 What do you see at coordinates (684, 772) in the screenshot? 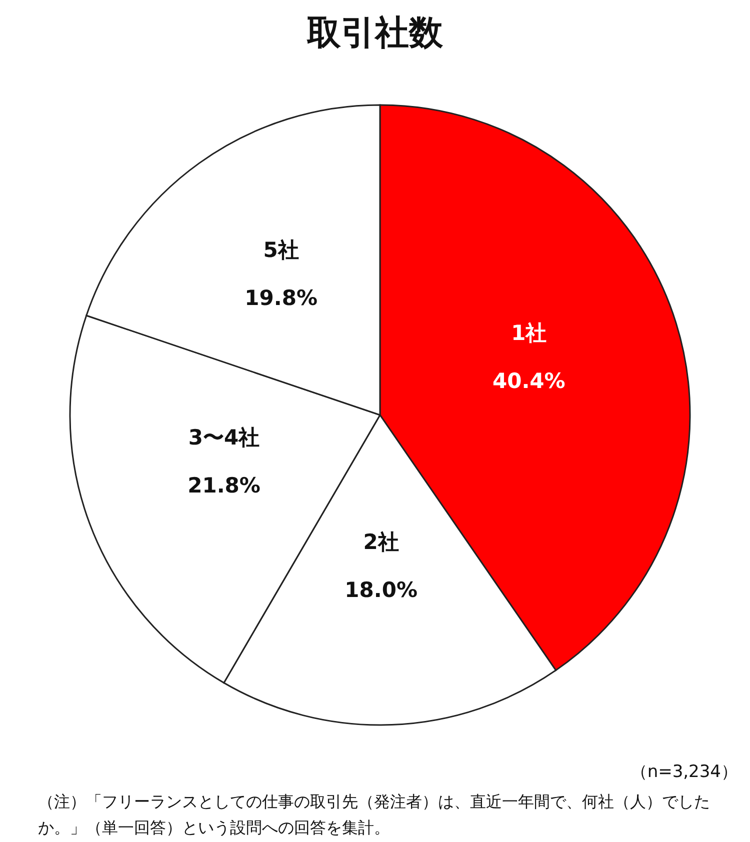
I see `text: （n=3,234）` at bounding box center [684, 772].